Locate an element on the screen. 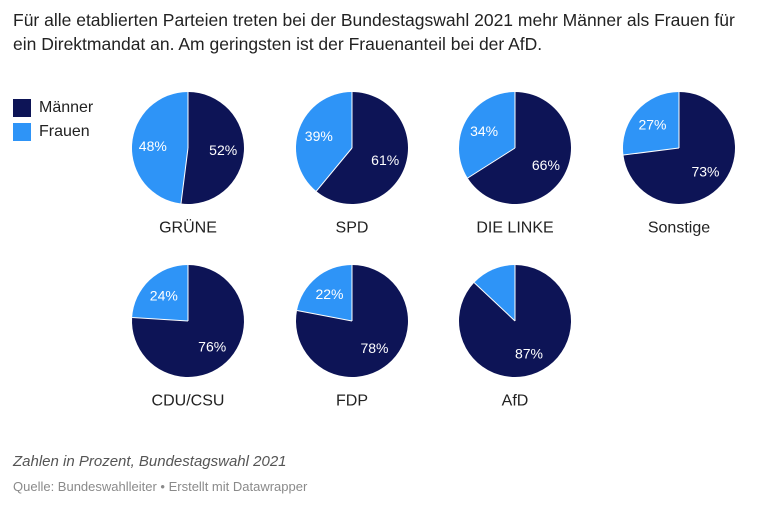  party-label-sonstige: Sonstige is located at coordinates (679, 228).